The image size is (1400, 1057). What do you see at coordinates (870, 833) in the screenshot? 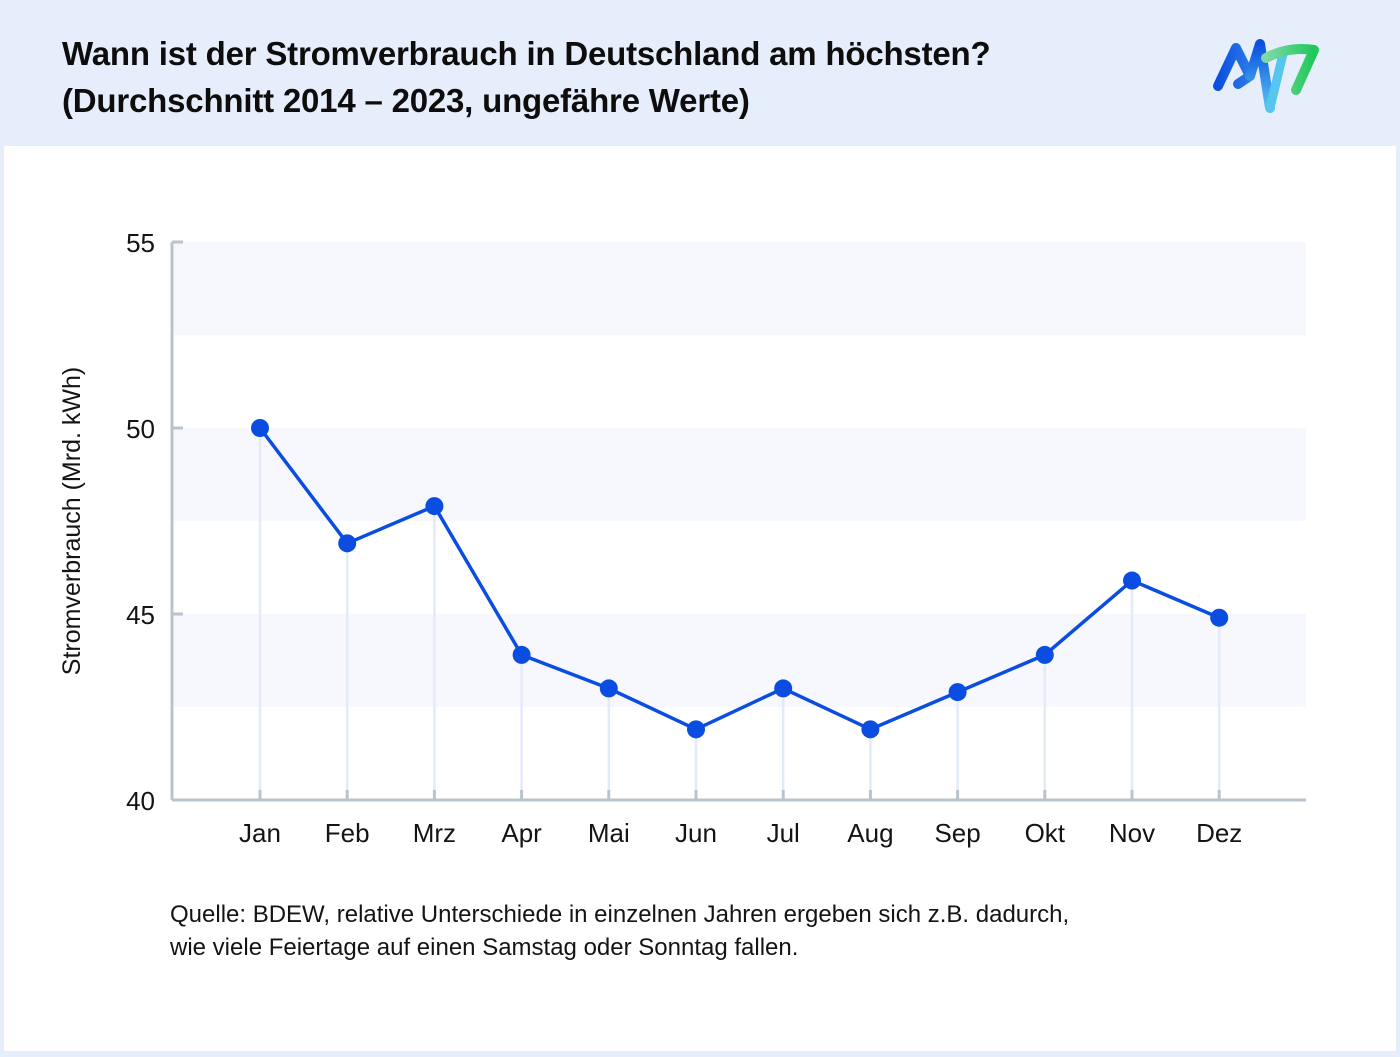
I see `x-tick-label: Aug` at bounding box center [870, 833].